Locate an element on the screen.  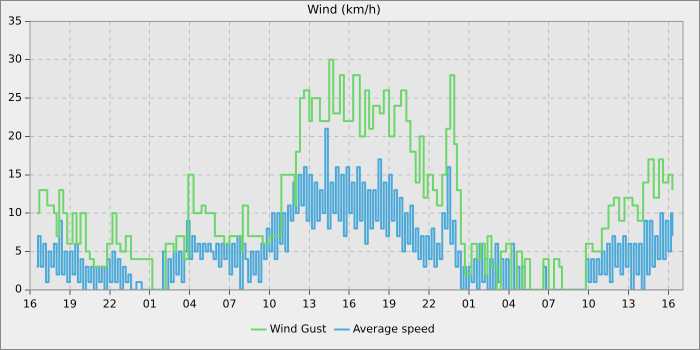
y-tick-label: 15 is located at coordinates (15, 174).